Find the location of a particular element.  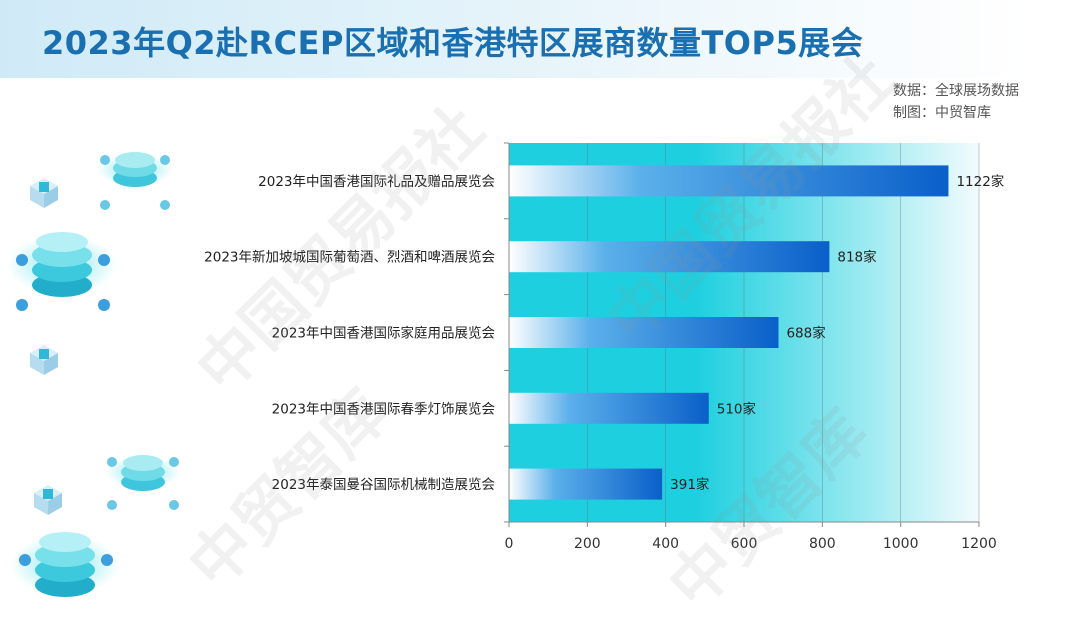

category-label: 2023年中国香港国际家庭用品展览会 is located at coordinates (383, 333).